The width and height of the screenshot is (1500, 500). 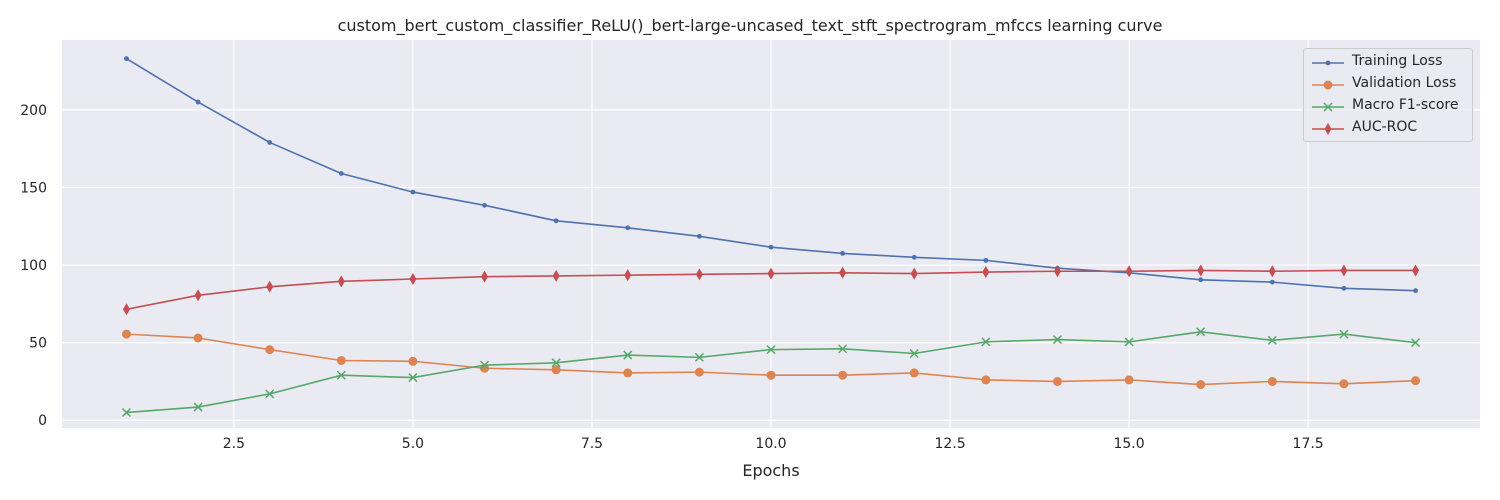 I want to click on legend-swatch-validation-loss, so click(x=1328, y=85).